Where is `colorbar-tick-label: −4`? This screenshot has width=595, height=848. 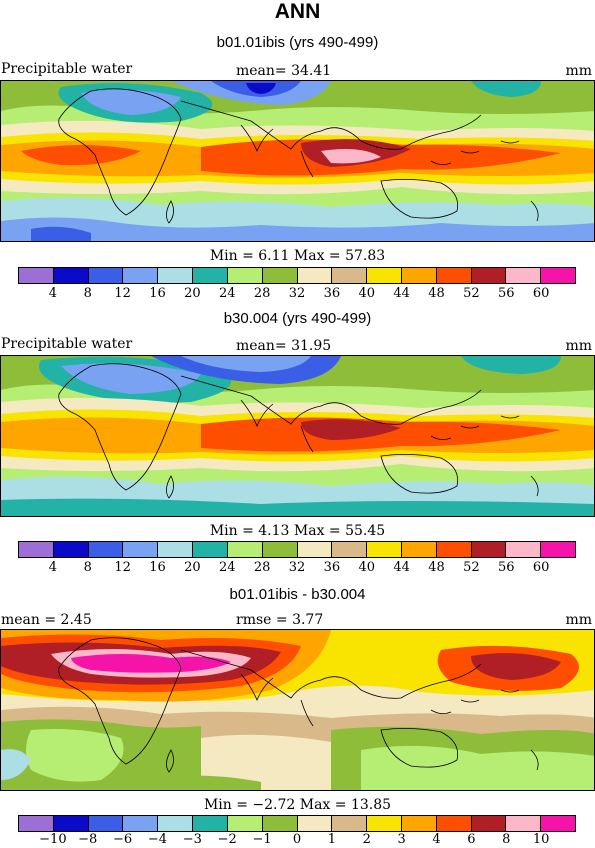
colorbar-tick-label: −4 is located at coordinates (157, 839).